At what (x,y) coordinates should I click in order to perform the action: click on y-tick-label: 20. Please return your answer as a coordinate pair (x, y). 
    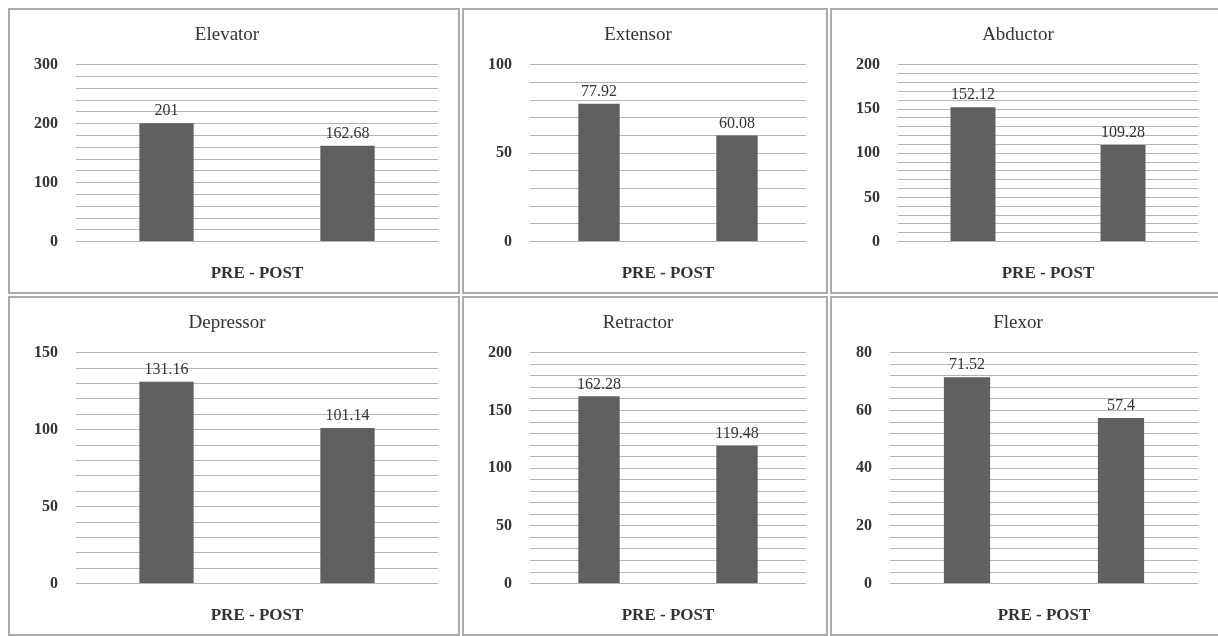
    Looking at the image, I should click on (864, 525).